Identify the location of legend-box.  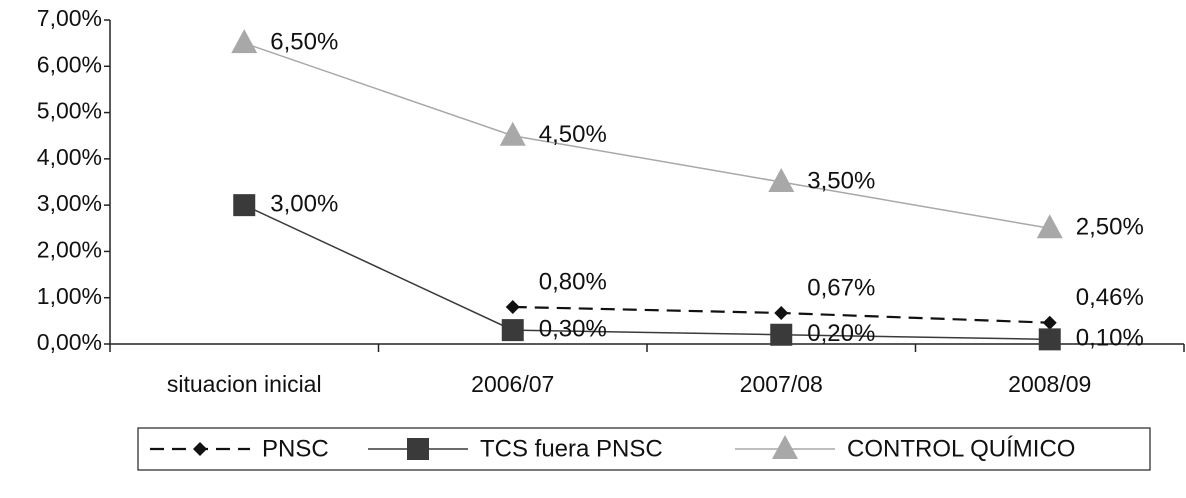
(644, 449).